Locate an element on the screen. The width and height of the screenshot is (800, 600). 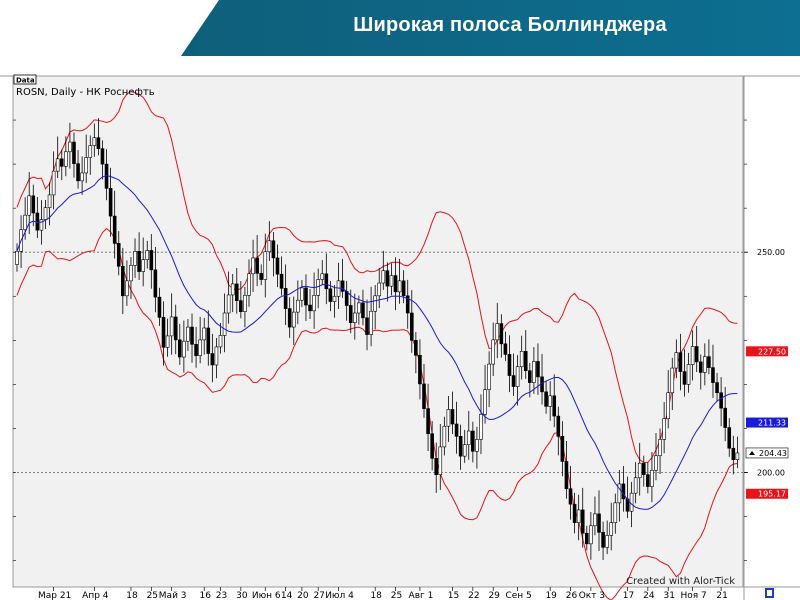
time-axis is located at coordinates (406, 593).